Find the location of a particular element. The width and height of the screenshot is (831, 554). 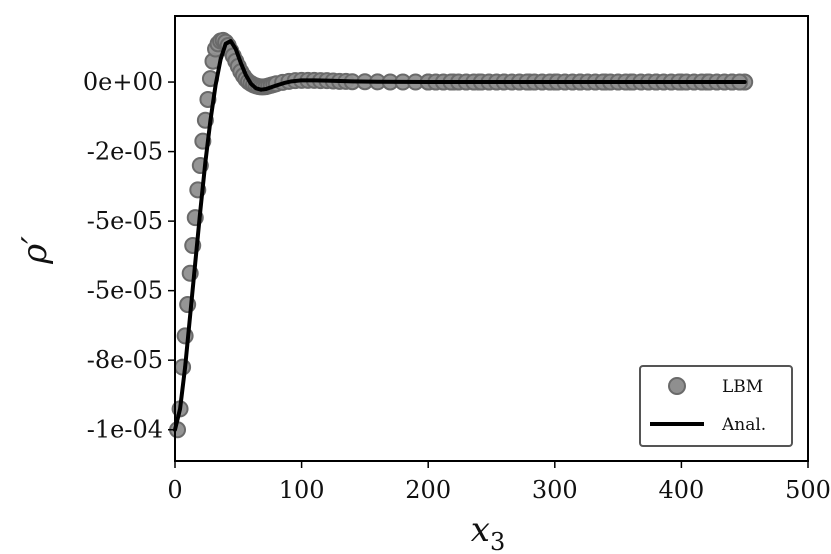

x-axis-label-subscript: 3 is located at coordinates (497, 541).